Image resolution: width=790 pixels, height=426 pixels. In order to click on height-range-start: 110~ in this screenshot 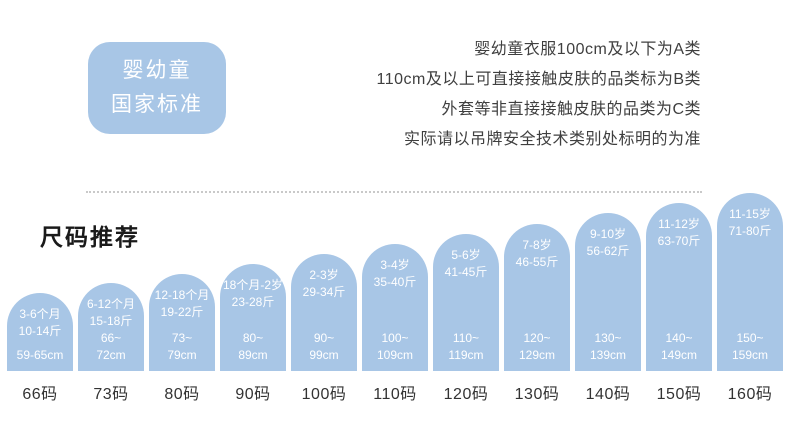, I will do `click(466, 337)`.